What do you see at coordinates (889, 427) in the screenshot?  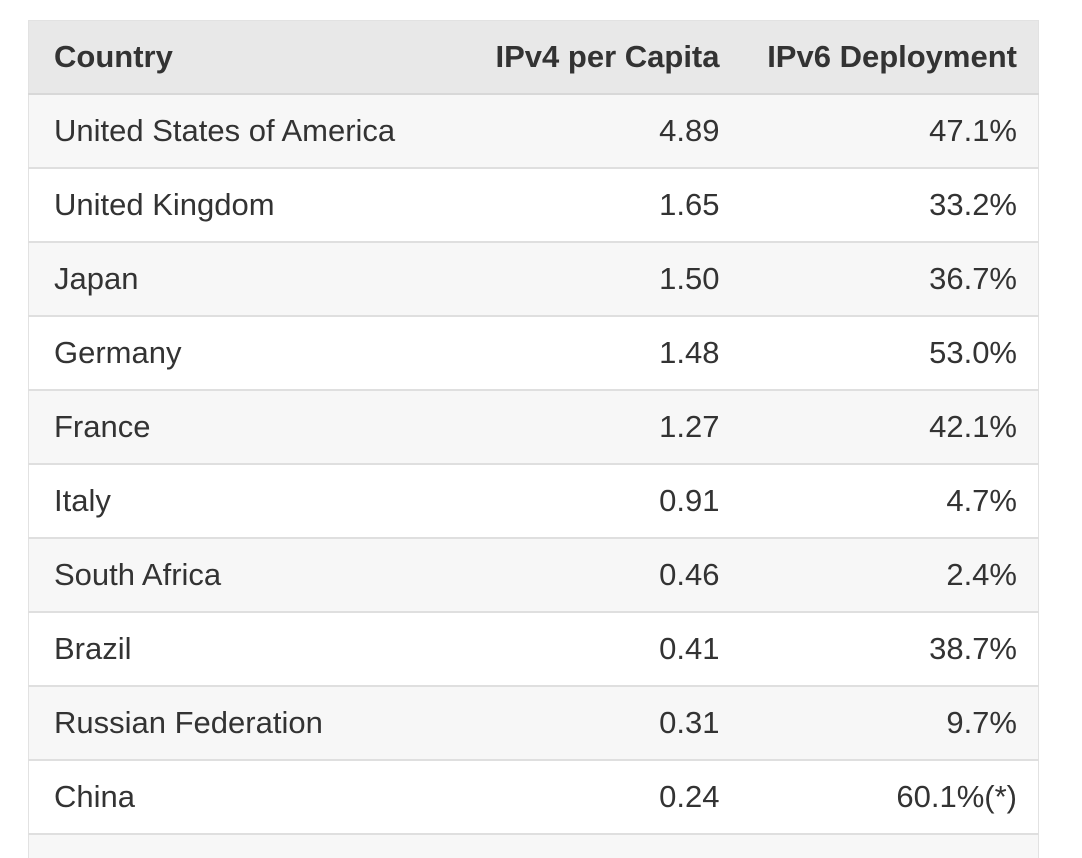 I see `ipv6-deployment-cell: 42.1%` at bounding box center [889, 427].